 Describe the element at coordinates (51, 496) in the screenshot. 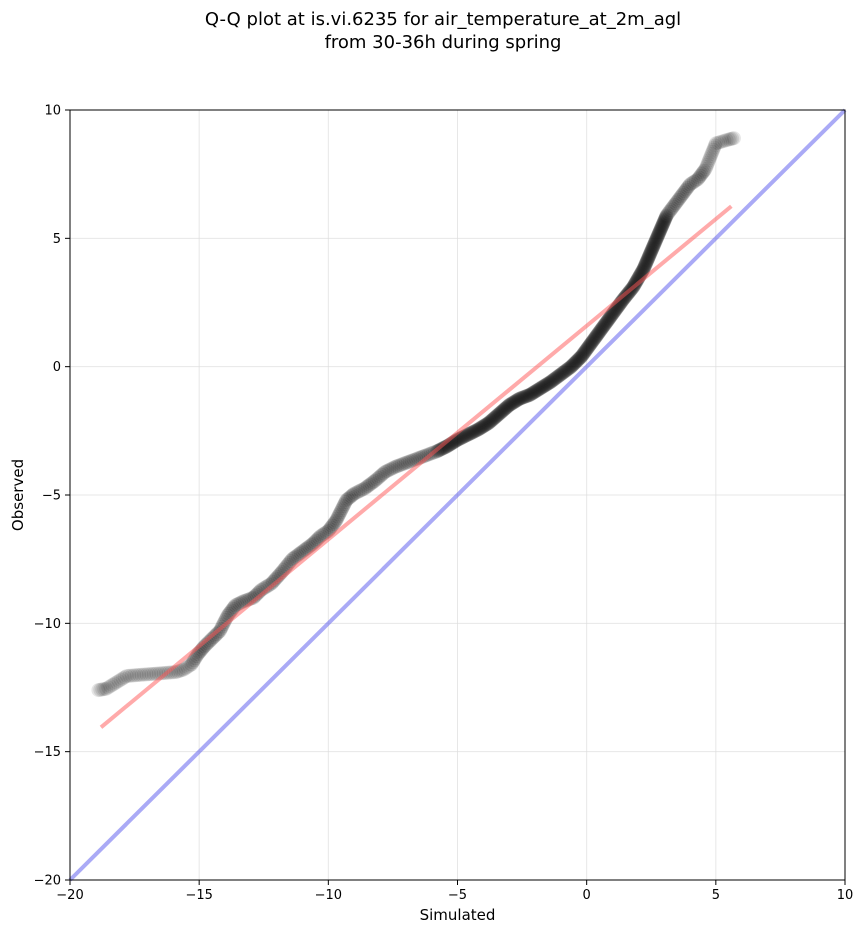

I see `y-tick-label-3: −5` at that location.